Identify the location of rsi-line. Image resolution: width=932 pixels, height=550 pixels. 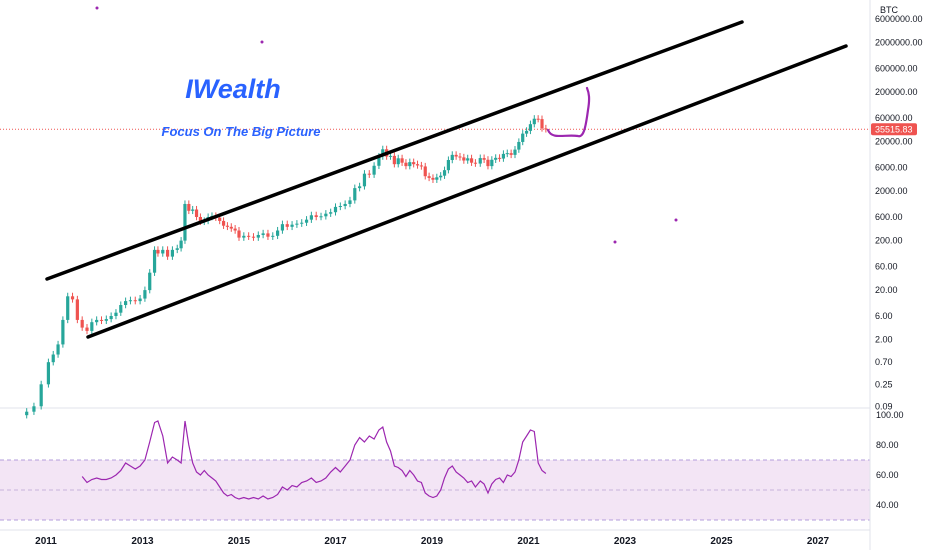
(314, 460).